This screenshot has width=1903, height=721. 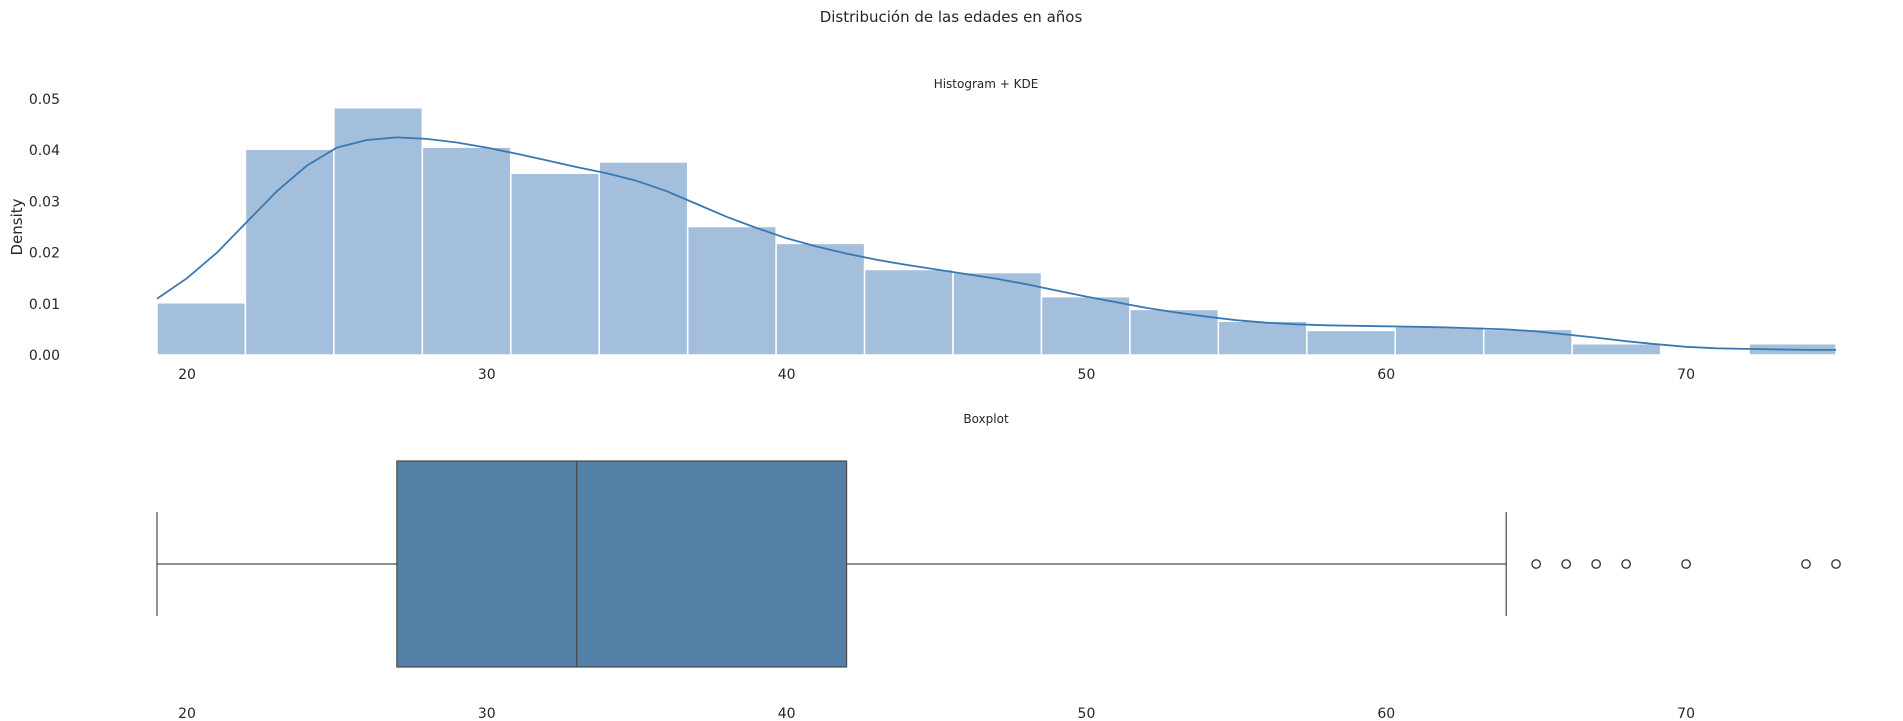 What do you see at coordinates (17, 226) in the screenshot?
I see `histogram-ylabel: Density` at bounding box center [17, 226].